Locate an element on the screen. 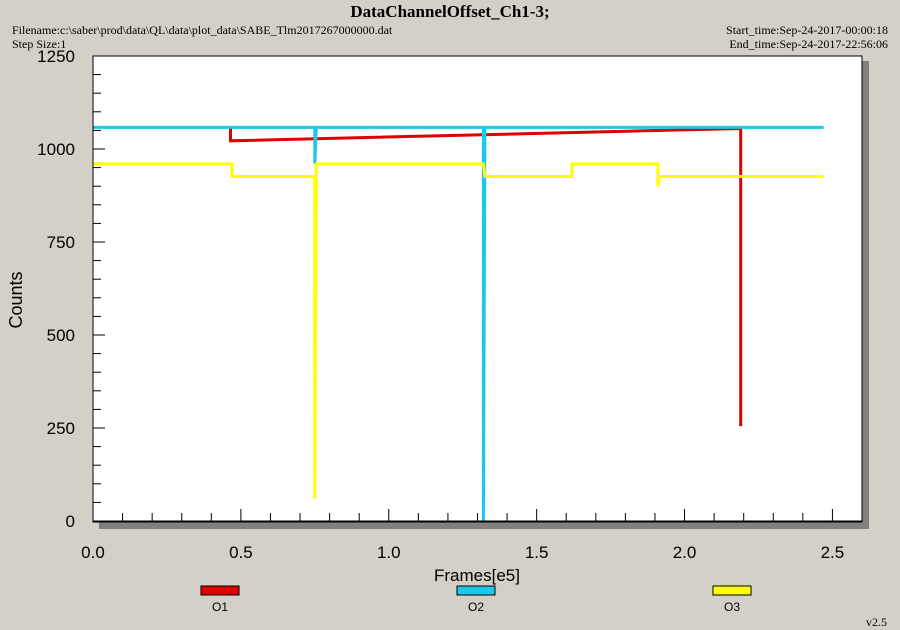  x-tick-label: 1.0 is located at coordinates (389, 552).